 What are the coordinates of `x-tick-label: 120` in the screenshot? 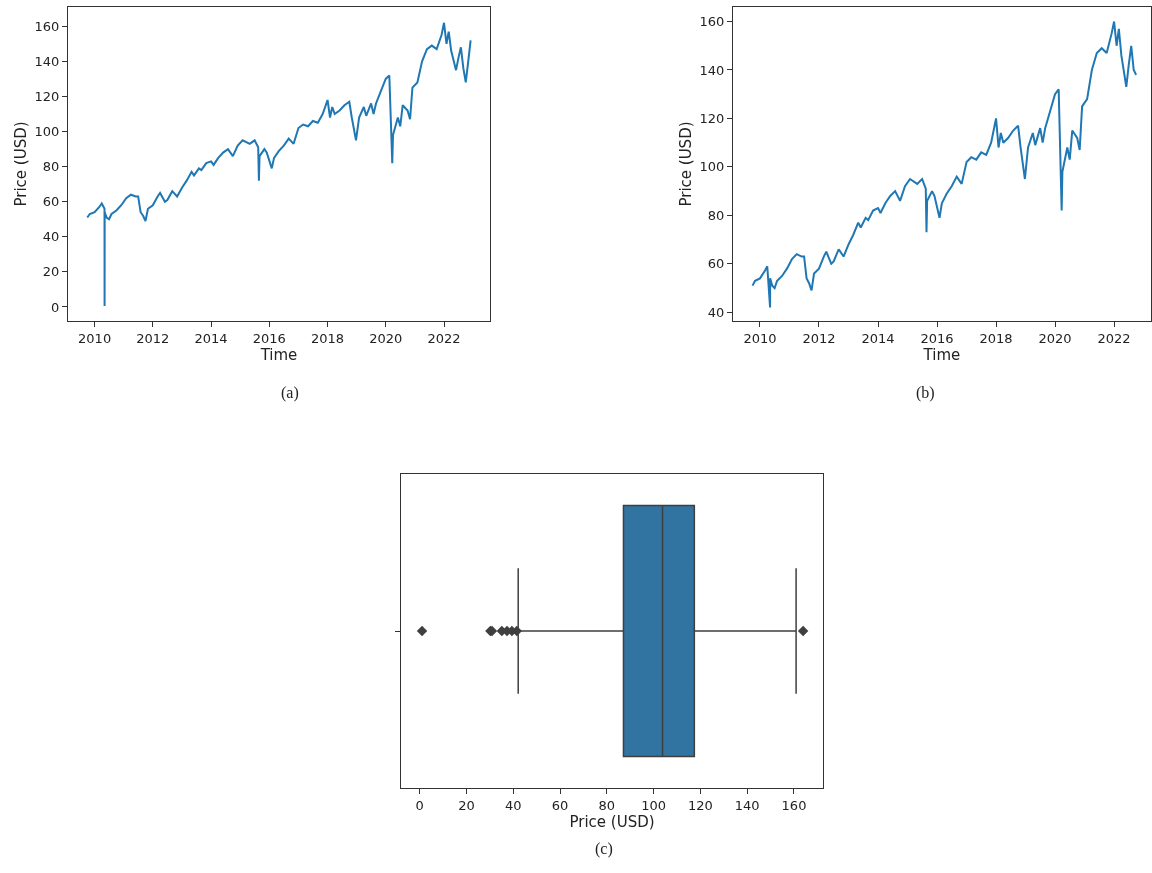 It's located at (700, 805).